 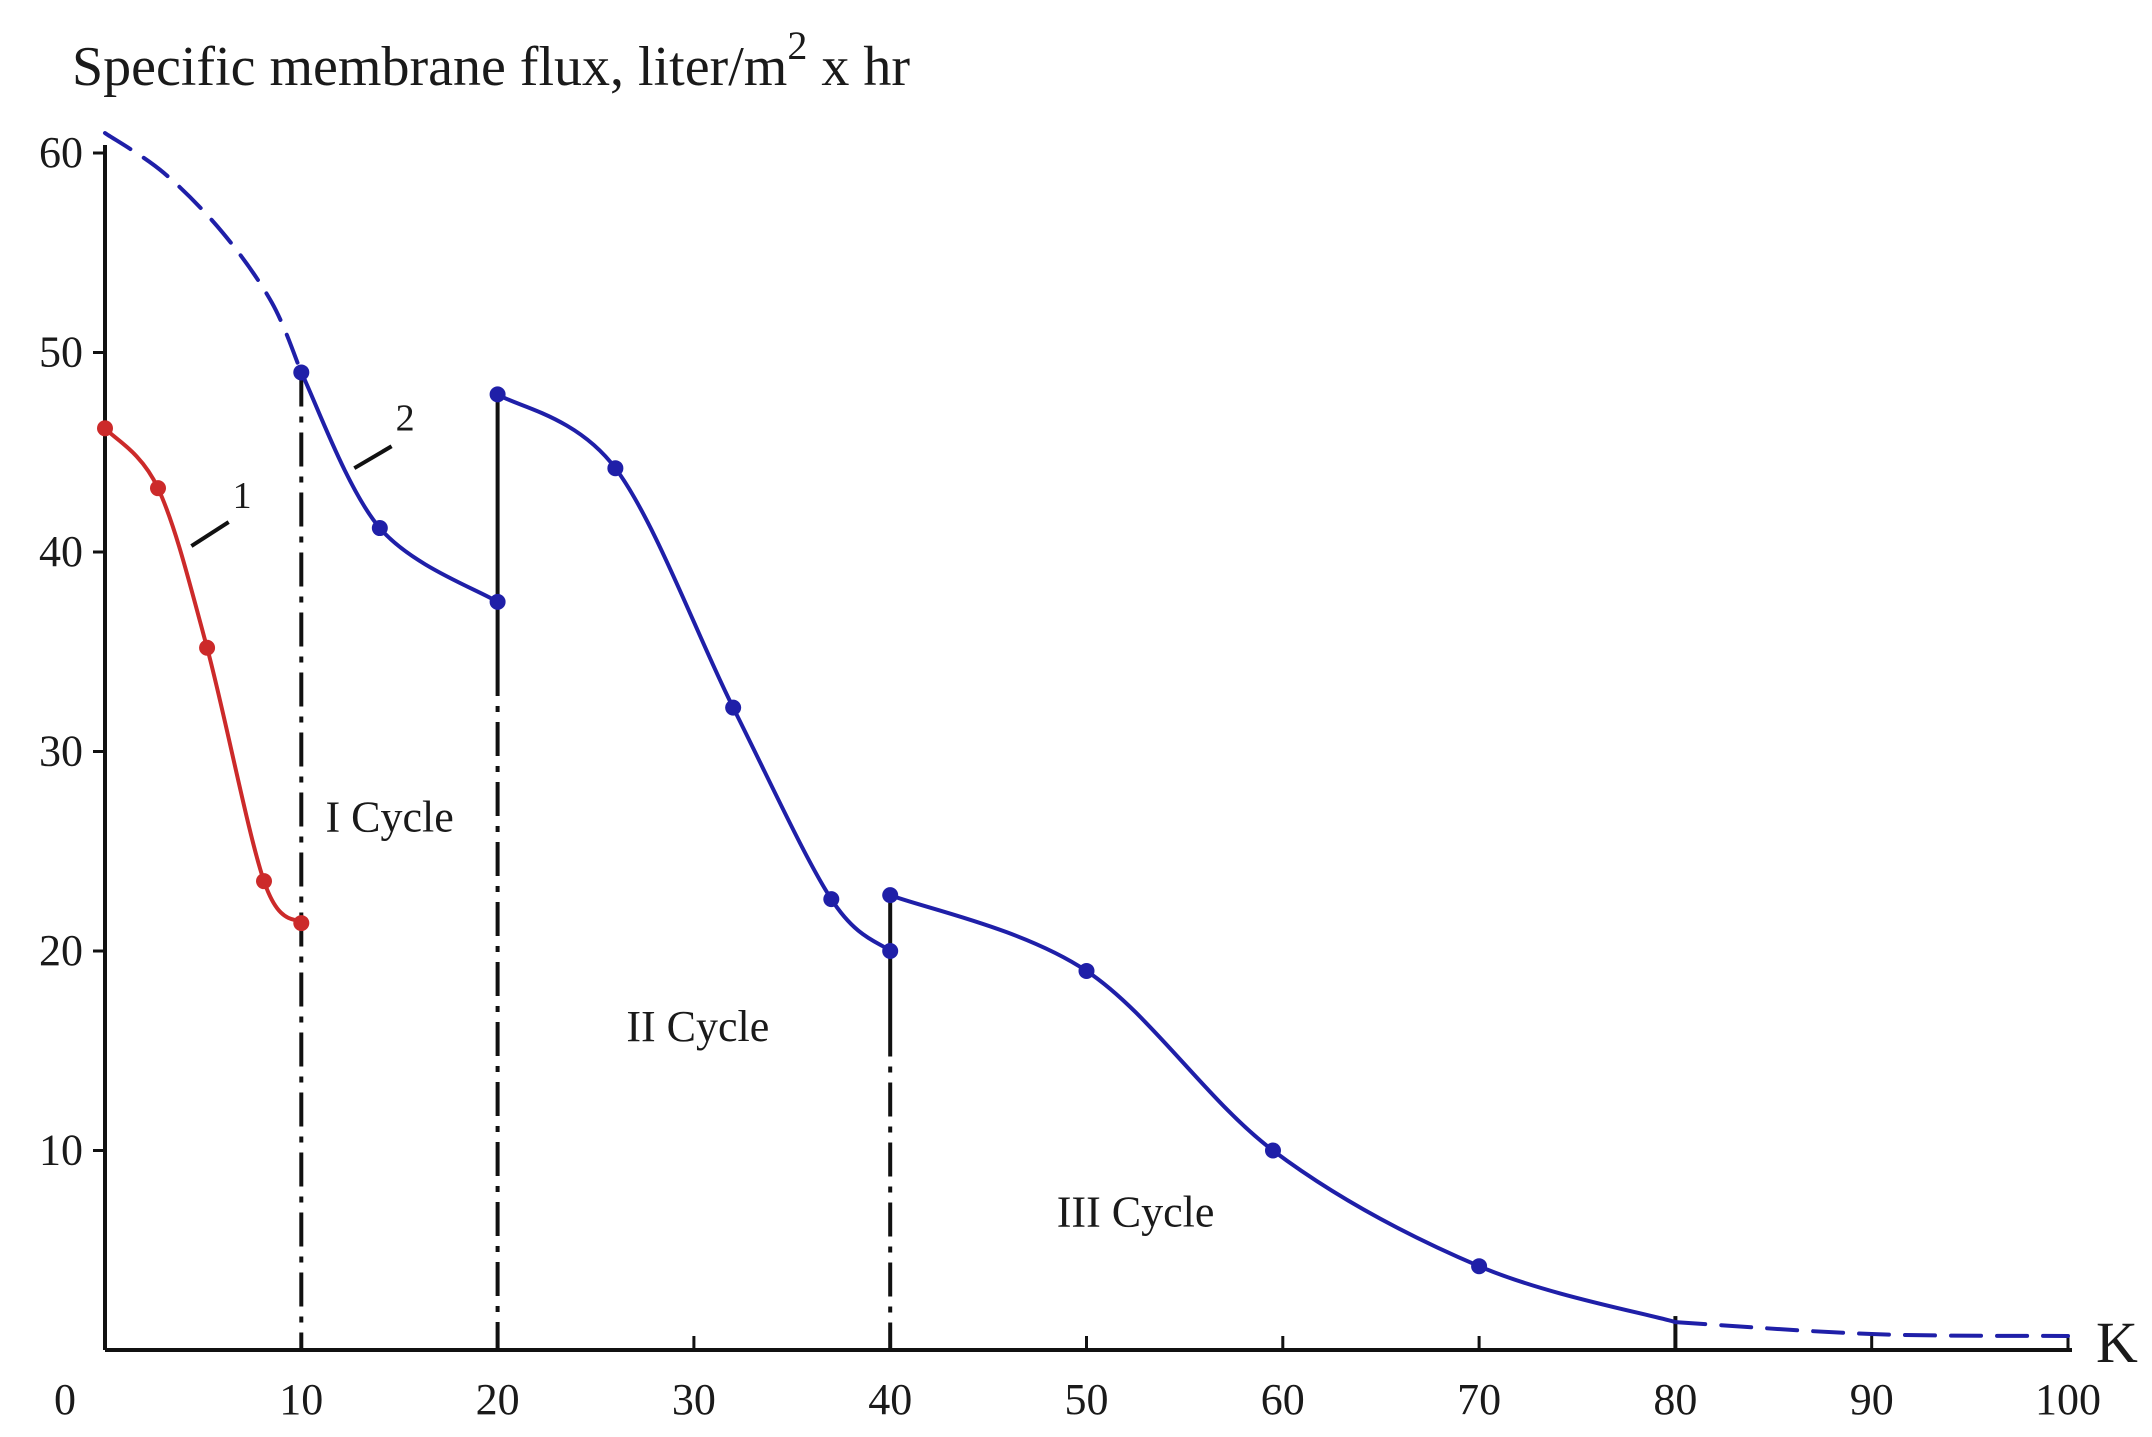 I want to click on y-tick-label: 60, so click(x=61, y=152).